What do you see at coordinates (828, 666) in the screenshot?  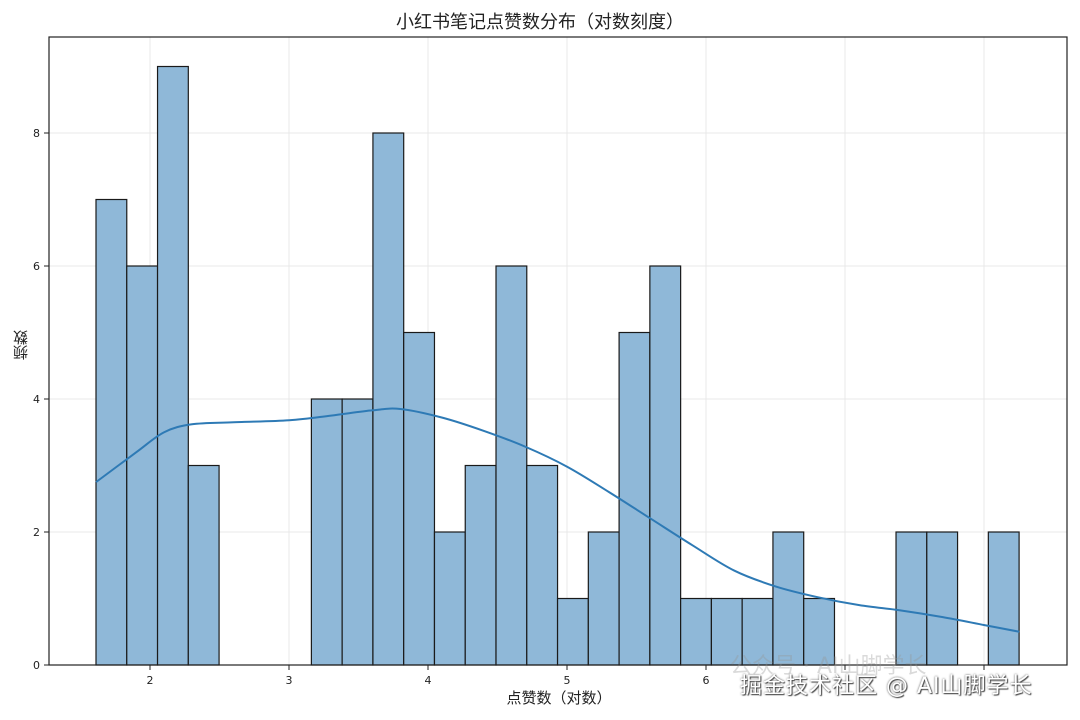 I see `watermark-ghost: 公众号 · AI山脚学长` at bounding box center [828, 666].